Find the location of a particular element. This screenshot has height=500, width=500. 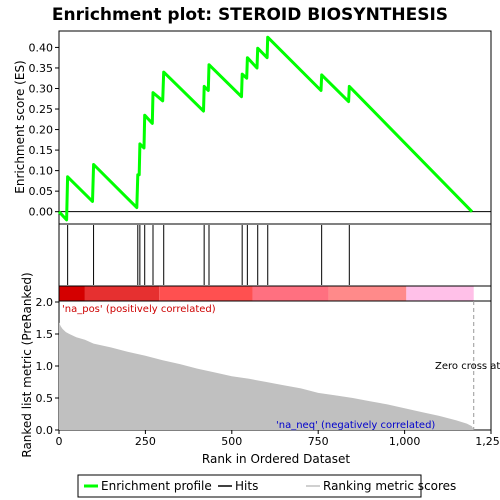

es-y-tick-label: 0.35 is located at coordinates (41, 68).